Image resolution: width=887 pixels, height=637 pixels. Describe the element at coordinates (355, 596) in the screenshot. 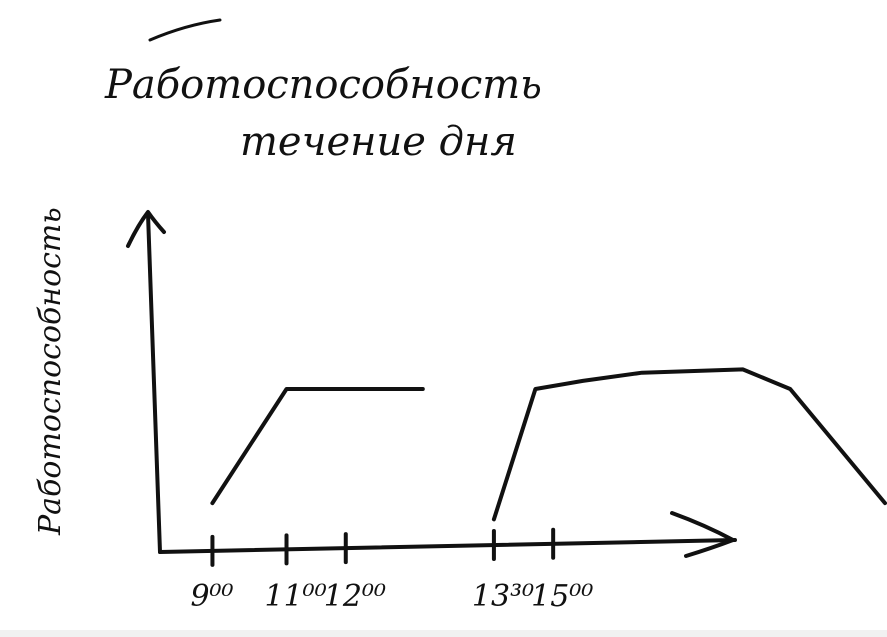

I see `x-tick-label-2: 12⁰⁰` at that location.